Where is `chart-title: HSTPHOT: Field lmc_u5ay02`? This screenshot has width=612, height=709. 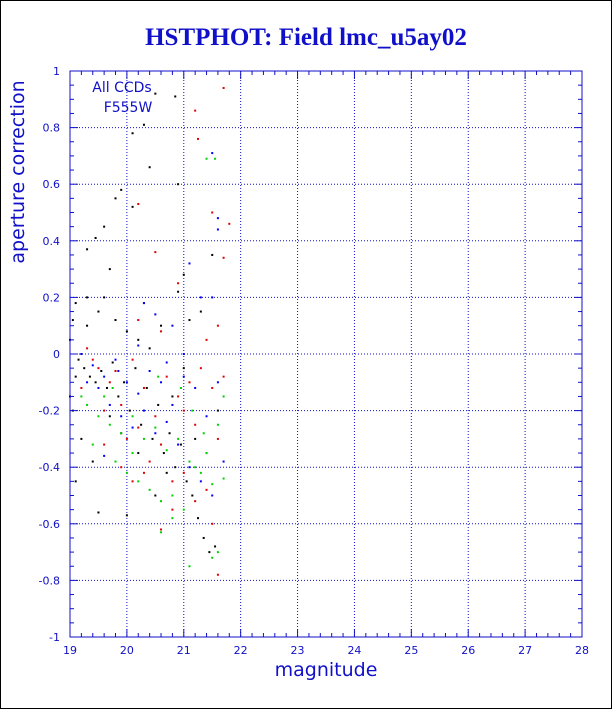
chart-title: HSTPHOT: Field lmc_u5ay02 is located at coordinates (306, 37).